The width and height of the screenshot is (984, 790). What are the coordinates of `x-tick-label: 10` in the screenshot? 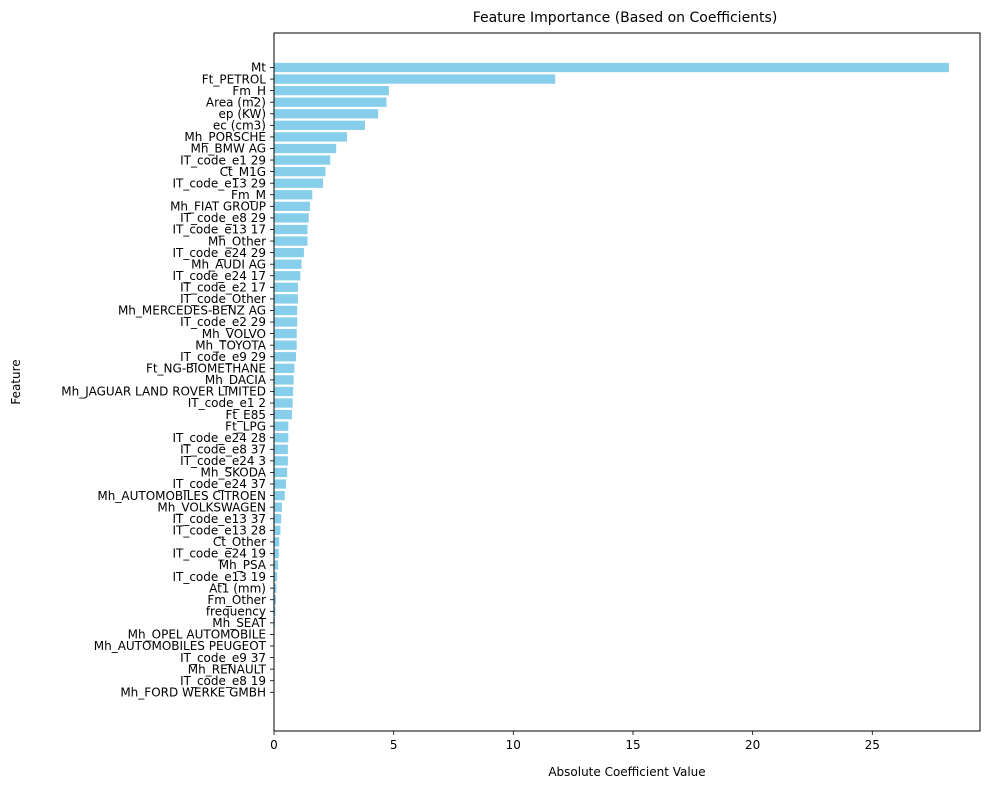 It's located at (513, 745).